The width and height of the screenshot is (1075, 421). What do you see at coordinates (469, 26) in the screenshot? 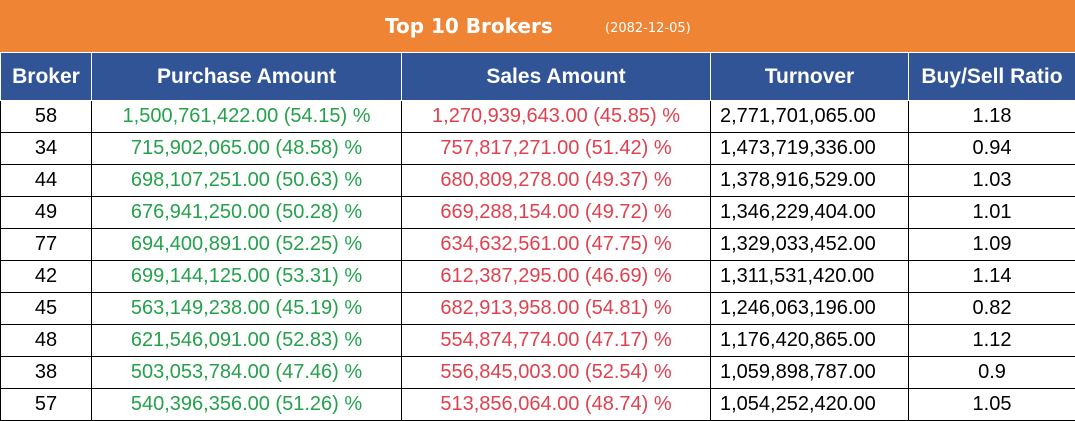
I see `page-title: Top 10 Brokers` at bounding box center [469, 26].